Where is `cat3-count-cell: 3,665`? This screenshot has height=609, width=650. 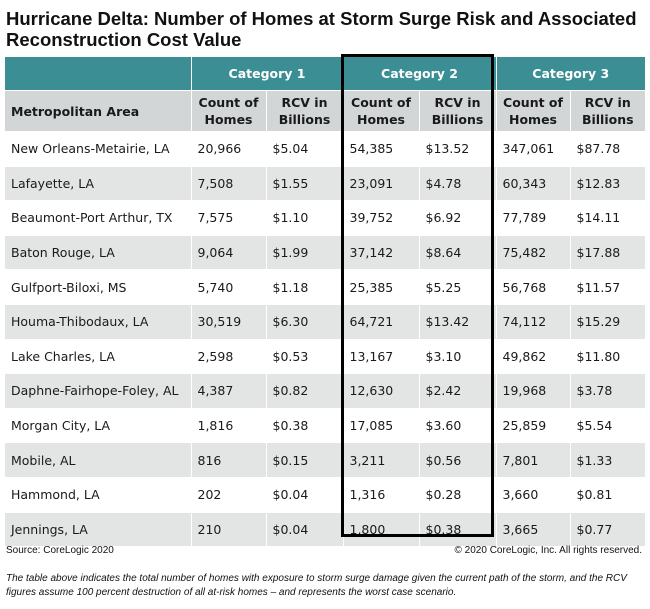
cat3-count-cell: 3,665 is located at coordinates (532, 529).